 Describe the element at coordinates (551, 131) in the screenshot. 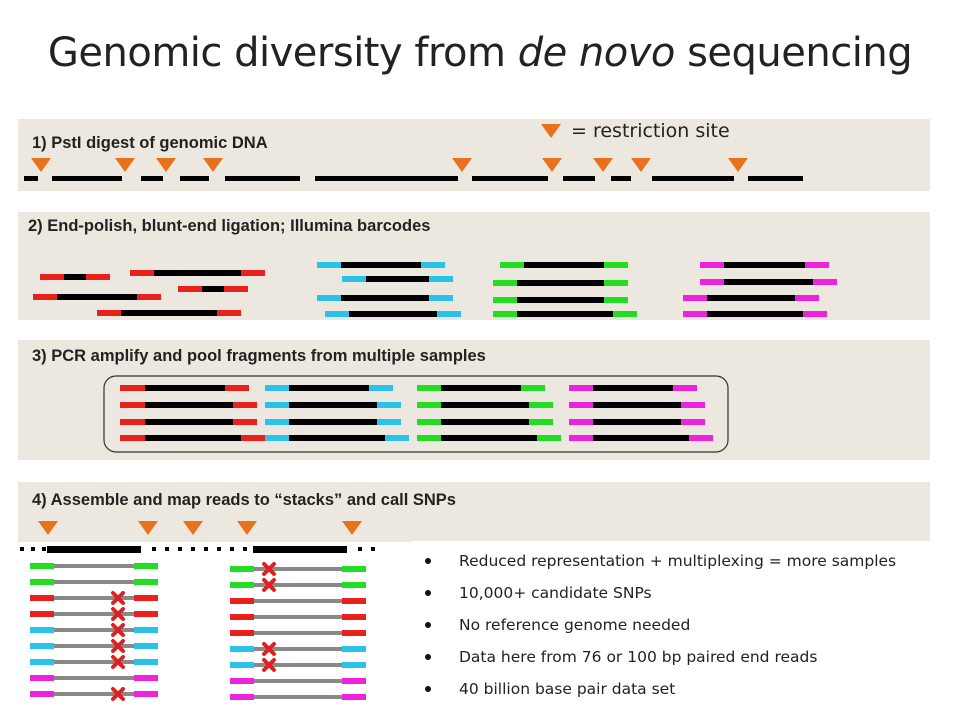

I see `orange-triangle-icon` at that location.